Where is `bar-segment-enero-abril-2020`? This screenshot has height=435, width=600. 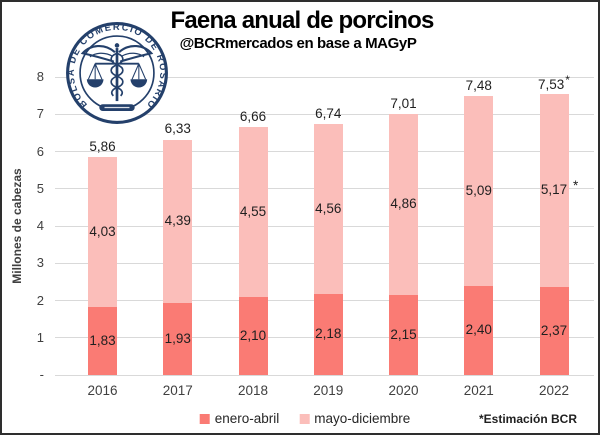
bar-segment-enero-abril-2020 is located at coordinates (403, 334).